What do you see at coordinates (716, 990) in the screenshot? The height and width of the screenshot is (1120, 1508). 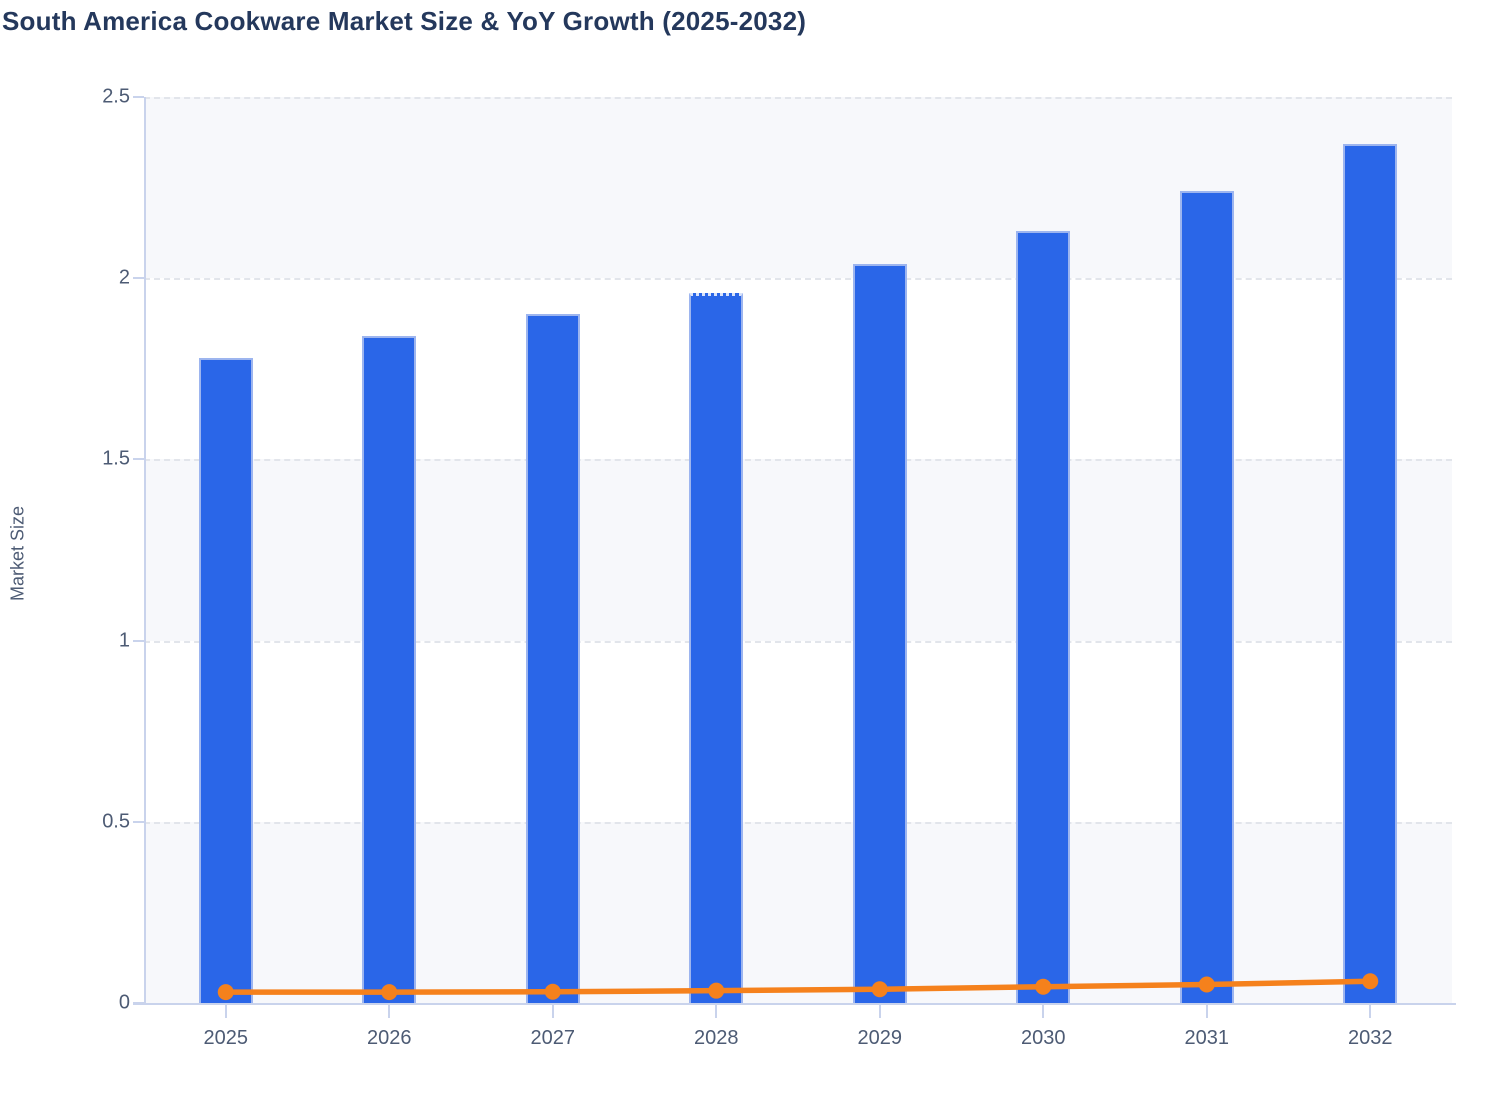 I see `yoy-point-2028` at bounding box center [716, 990].